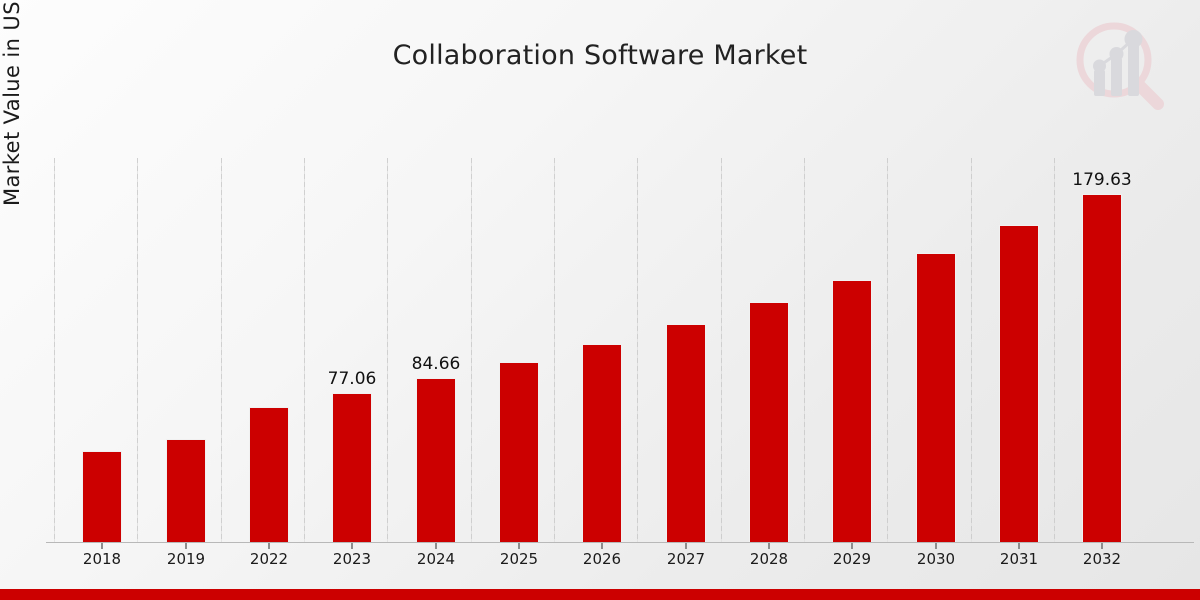  Describe the element at coordinates (686, 433) in the screenshot. I see `bar-2027` at that location.